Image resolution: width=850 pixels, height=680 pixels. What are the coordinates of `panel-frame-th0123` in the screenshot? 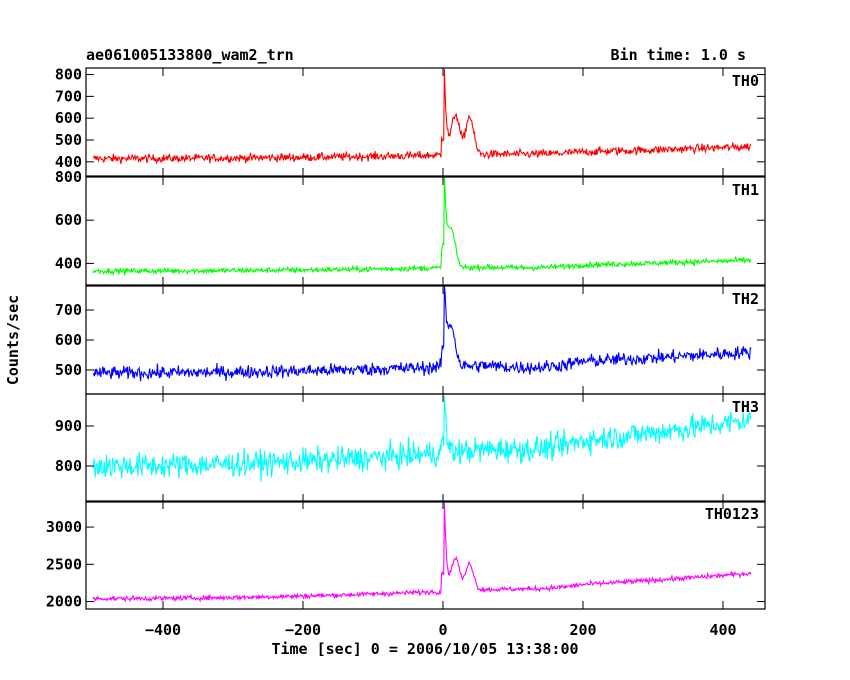 It's located at (425, 555).